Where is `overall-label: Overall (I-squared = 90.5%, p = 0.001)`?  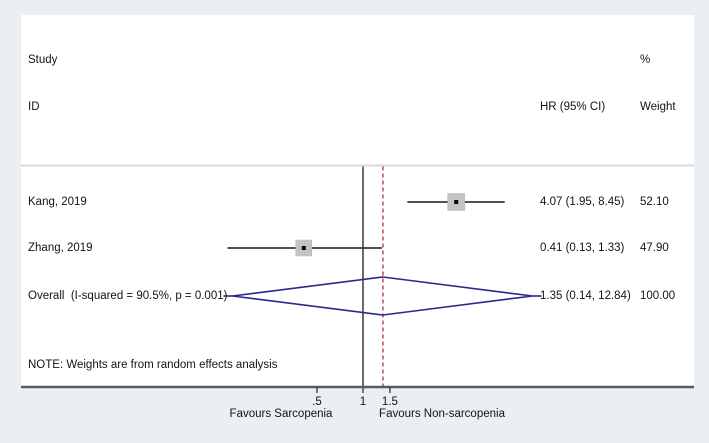
overall-label: Overall (I-squared = 90.5%, p = 0.001) is located at coordinates (128, 296).